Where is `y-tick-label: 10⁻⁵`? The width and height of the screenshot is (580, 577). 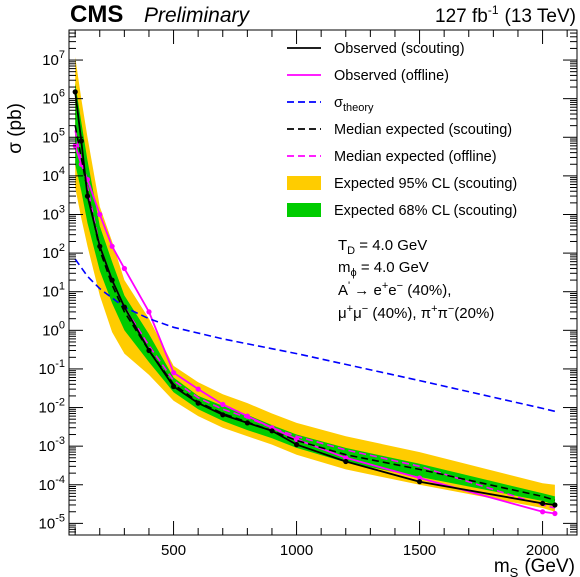
y-tick-label: 10⁻⁵ is located at coordinates (52, 522).